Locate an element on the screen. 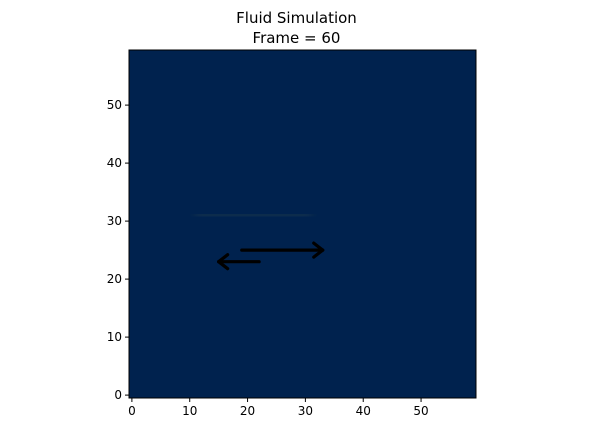  x-tick-label-50: 50 is located at coordinates (420, 411).